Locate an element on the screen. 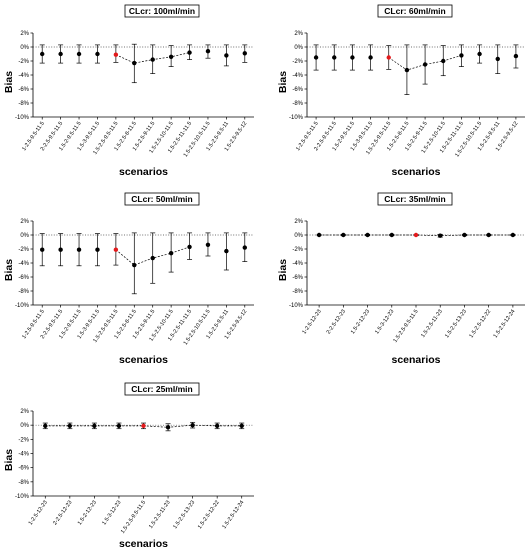  chart-title: CLcr: 50ml/min is located at coordinates (161, 199).